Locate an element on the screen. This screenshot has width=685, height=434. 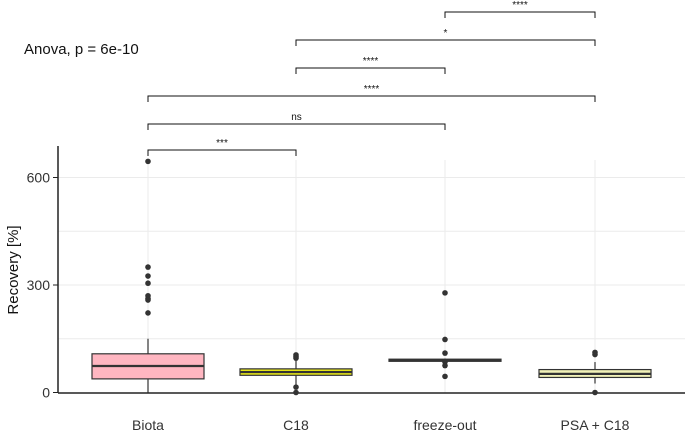
comparison-bracket-3: **** is located at coordinates (371, 93).